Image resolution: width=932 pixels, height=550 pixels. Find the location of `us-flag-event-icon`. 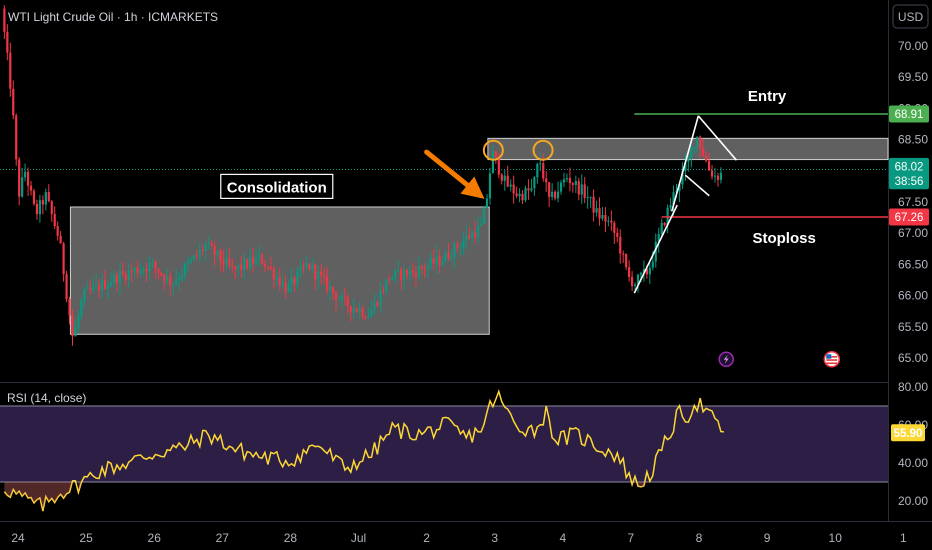

us-flag-event-icon is located at coordinates (832, 359).